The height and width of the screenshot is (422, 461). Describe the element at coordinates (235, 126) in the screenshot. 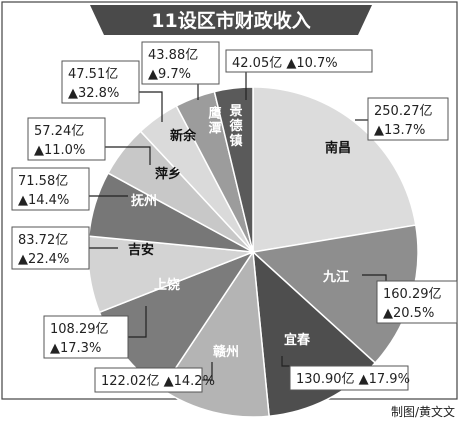

I see `category-label-11: 景德镇` at that location.